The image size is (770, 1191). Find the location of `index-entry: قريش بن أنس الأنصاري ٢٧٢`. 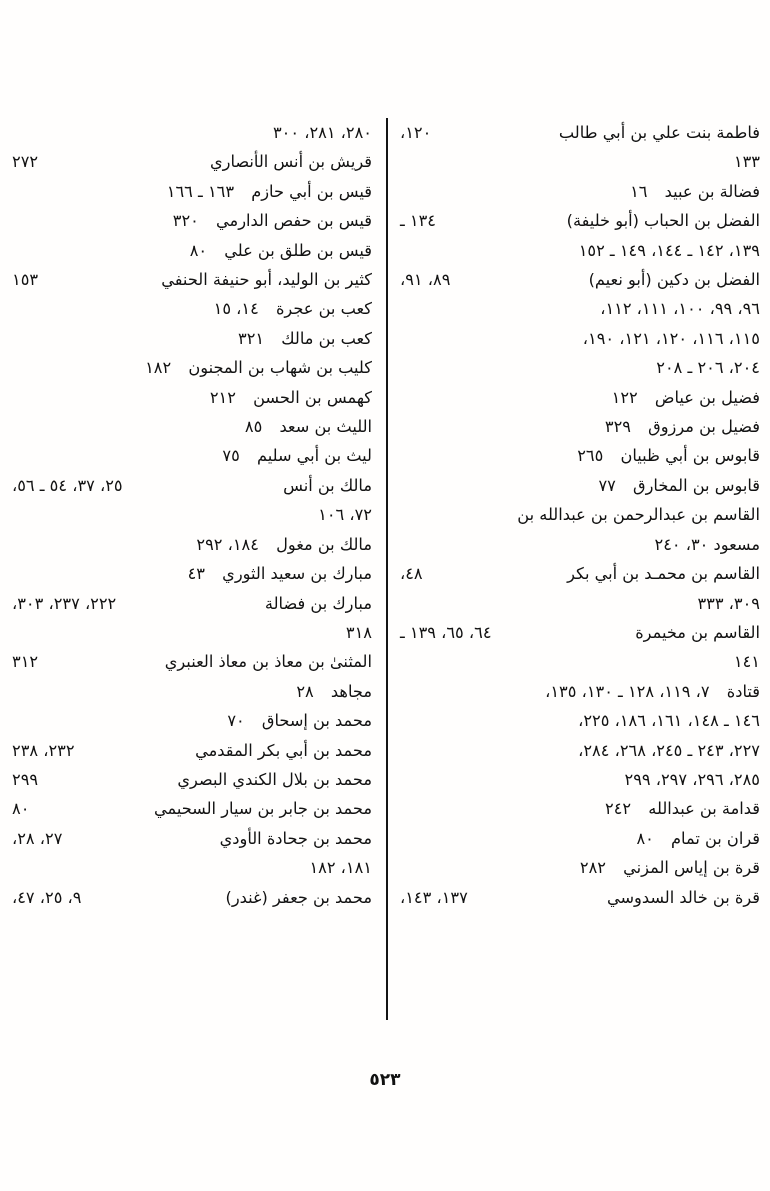

index-entry: قريش بن أنس الأنصاري ٢٧٢ is located at coordinates (192, 161).